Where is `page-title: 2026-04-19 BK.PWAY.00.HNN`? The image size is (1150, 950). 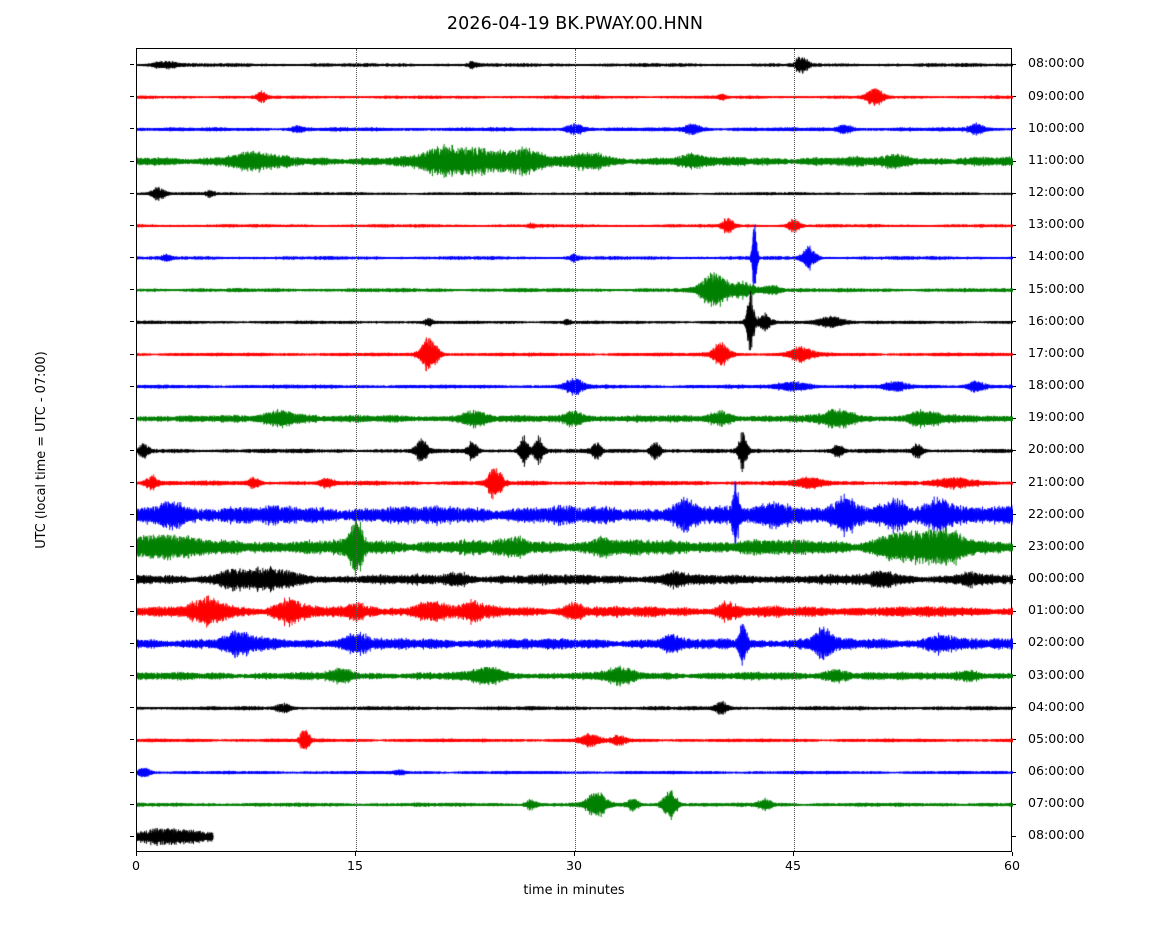
page-title: 2026-04-19 BK.PWAY.00.HNN is located at coordinates (575, 24).